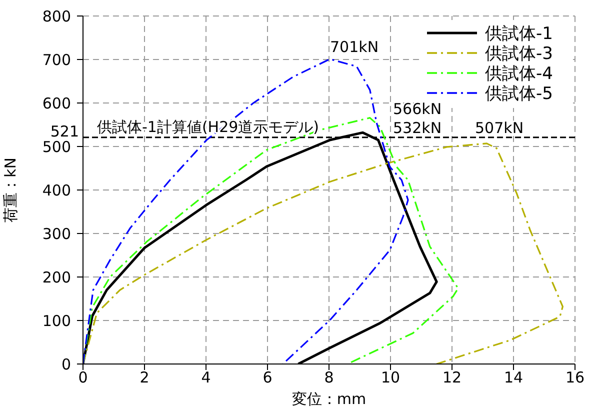 Image resolution: width=590 pixels, height=412 pixels. Describe the element at coordinates (66, 364) in the screenshot. I see `y-tick-label: 0` at that location.